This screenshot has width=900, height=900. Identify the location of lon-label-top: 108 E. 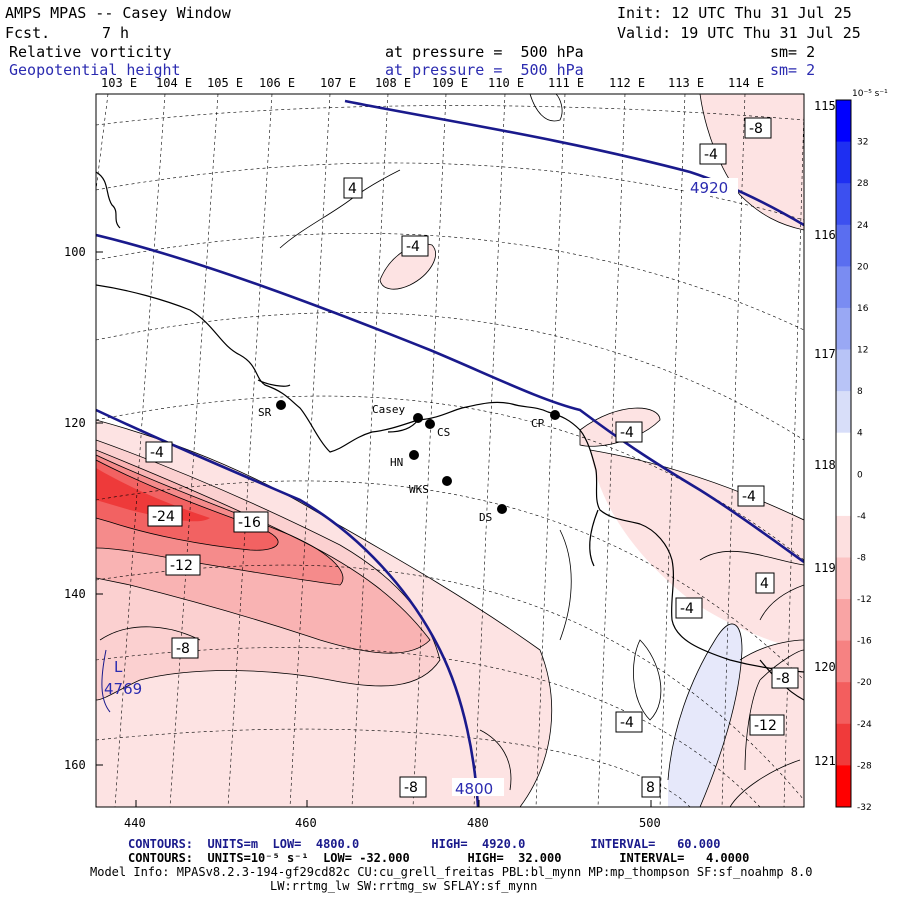
(393, 83).